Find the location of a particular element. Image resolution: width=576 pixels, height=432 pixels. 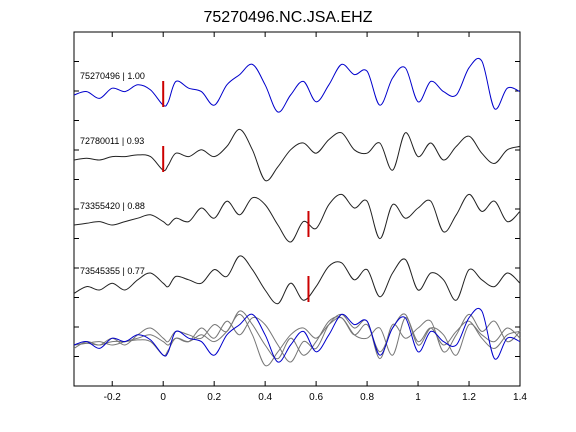

x-tick-label: 1 is located at coordinates (418, 397).